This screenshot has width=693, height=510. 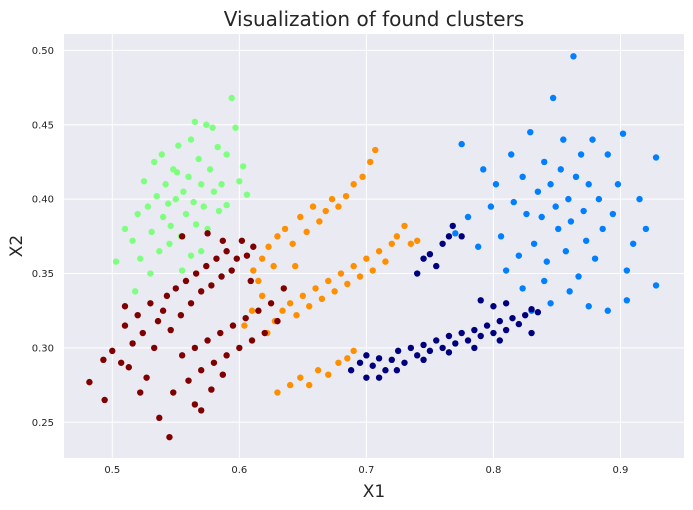 What do you see at coordinates (43, 423) in the screenshot?
I see `y-tick-label: 0.25` at bounding box center [43, 423].